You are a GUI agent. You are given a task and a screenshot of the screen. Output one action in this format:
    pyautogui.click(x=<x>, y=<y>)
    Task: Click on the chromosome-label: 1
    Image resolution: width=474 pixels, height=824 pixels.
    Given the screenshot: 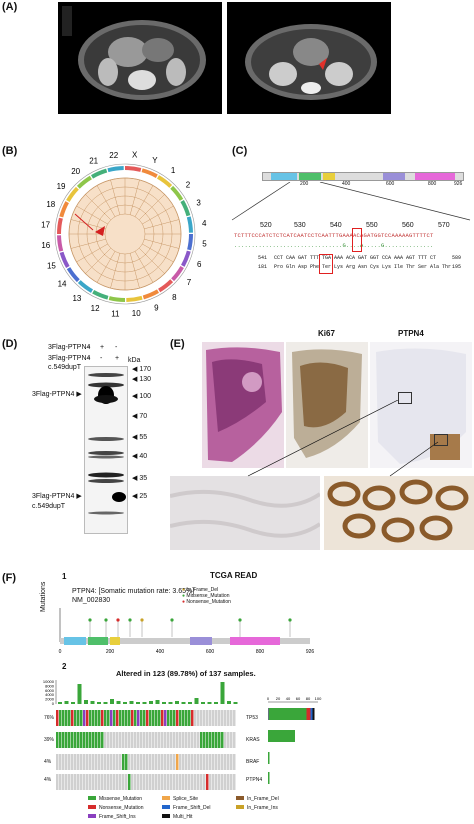 What is the action you would take?
    pyautogui.click(x=173, y=170)
    